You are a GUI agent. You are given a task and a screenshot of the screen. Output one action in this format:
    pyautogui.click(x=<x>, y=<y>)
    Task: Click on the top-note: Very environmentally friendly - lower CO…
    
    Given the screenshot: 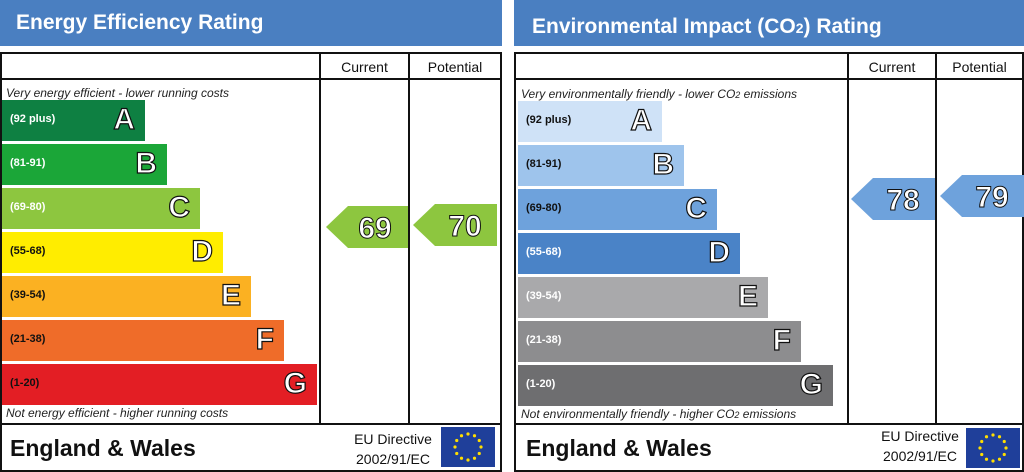 What is the action you would take?
    pyautogui.click(x=659, y=94)
    